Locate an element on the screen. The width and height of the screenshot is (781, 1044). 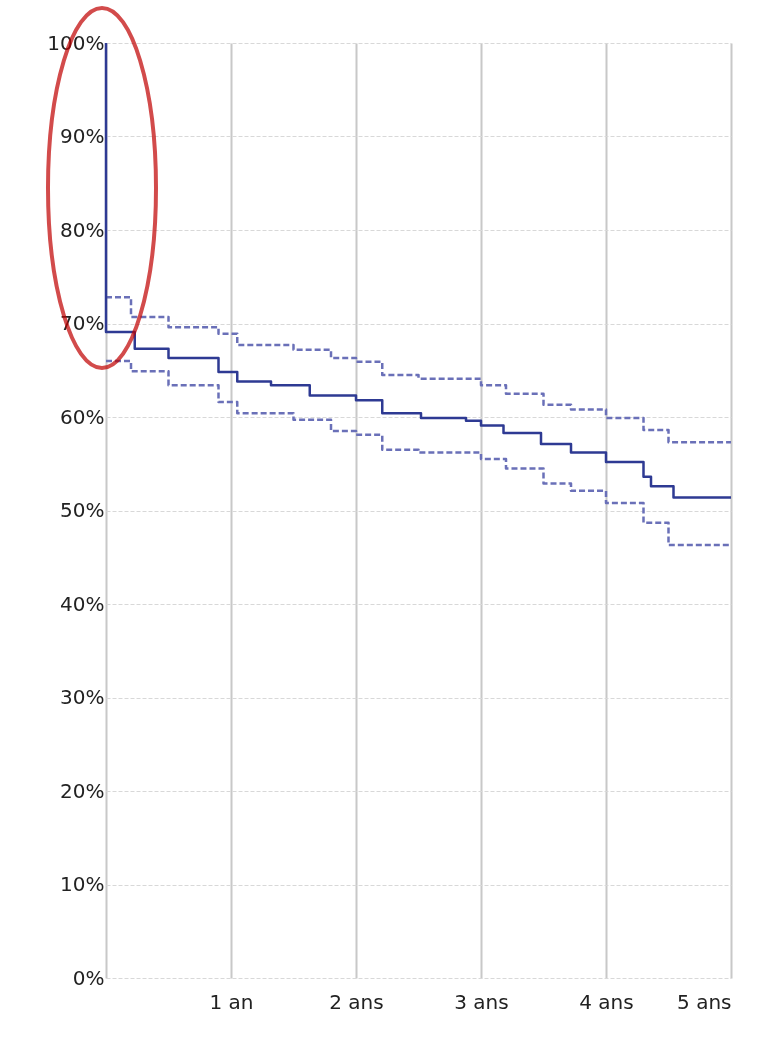
y-tick-label: 0% is located at coordinates (88, 977).